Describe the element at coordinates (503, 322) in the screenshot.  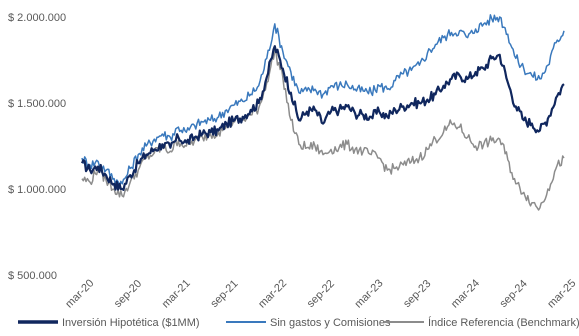
I see `legend-label: Índice Referencia (Benchmark)` at that location.